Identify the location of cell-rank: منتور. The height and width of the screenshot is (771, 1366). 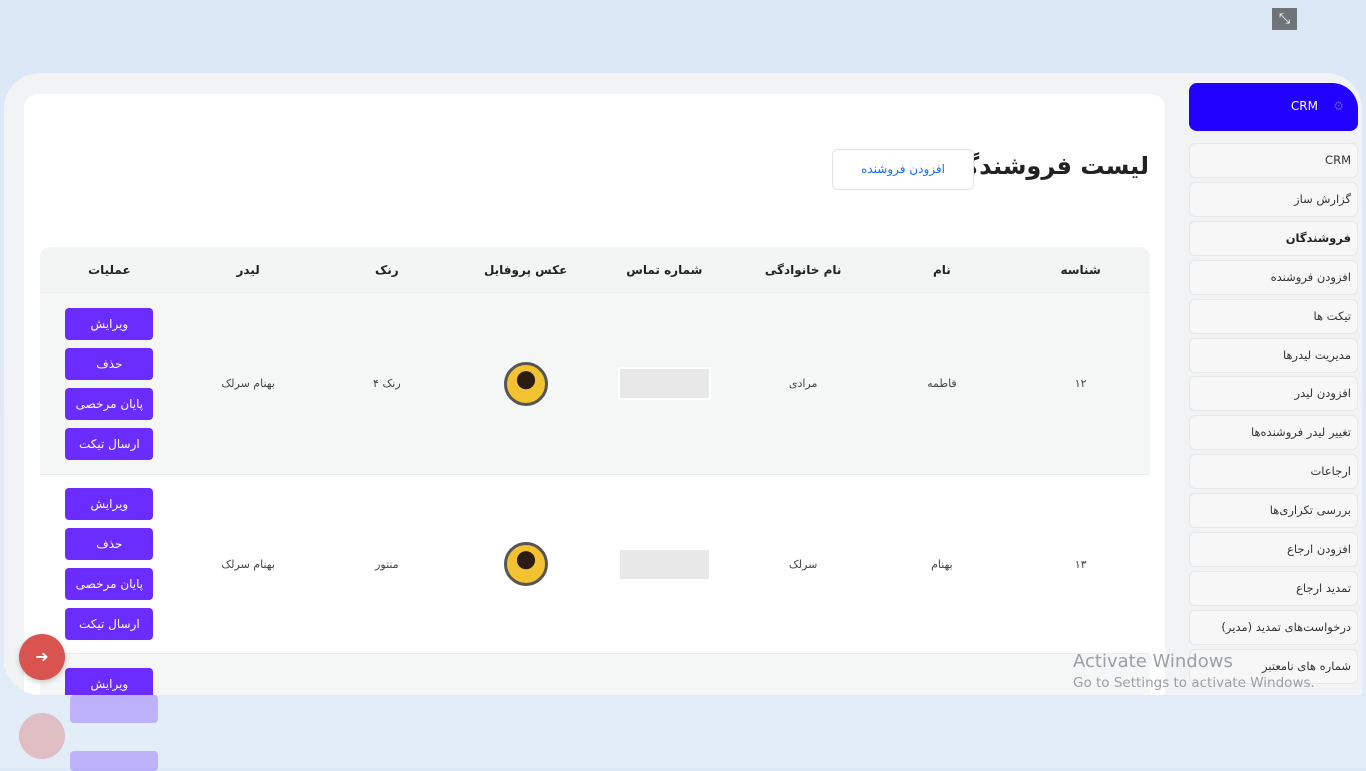
(387, 564).